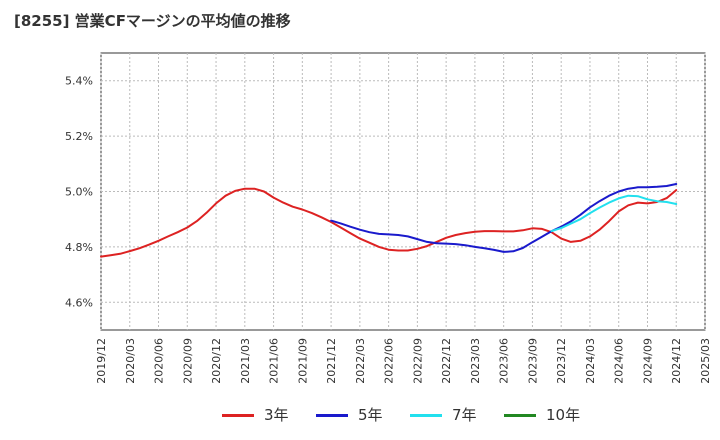  I want to click on legend-label-10y: 10年, so click(563, 415).